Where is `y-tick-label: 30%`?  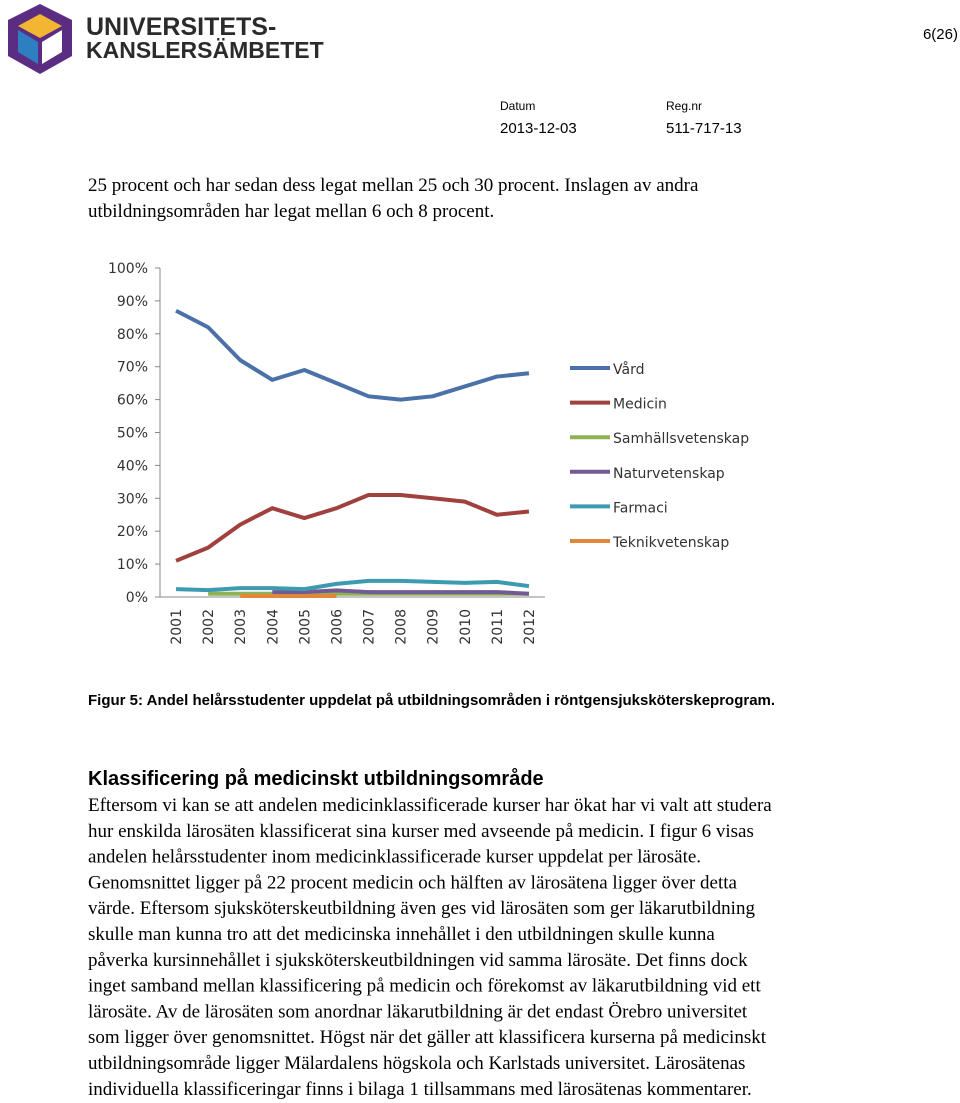
y-tick-label: 30% is located at coordinates (132, 499).